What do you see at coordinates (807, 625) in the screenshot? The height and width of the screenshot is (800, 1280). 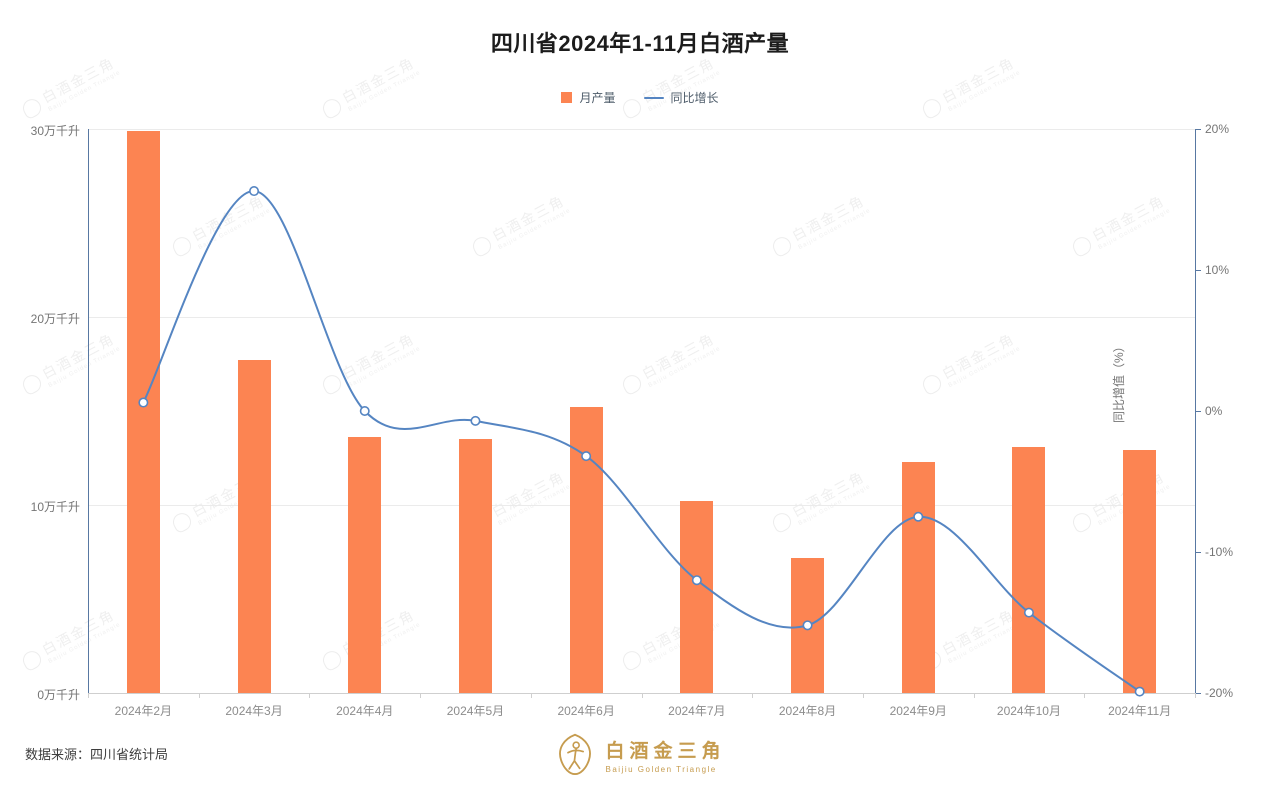 I see `line-point-2024年8月` at bounding box center [807, 625].